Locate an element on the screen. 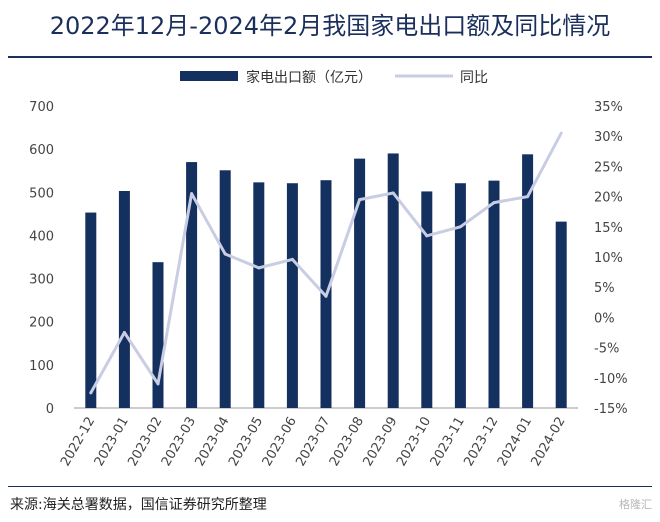  footer-divider is located at coordinates (330, 486).